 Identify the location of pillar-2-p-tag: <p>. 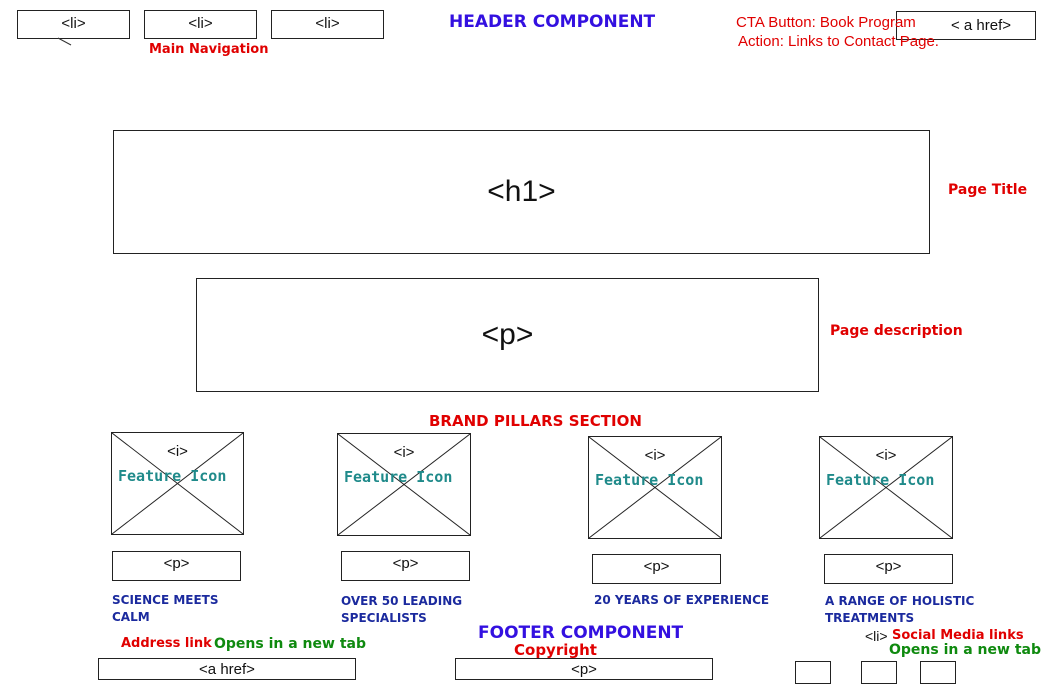
(405, 563).